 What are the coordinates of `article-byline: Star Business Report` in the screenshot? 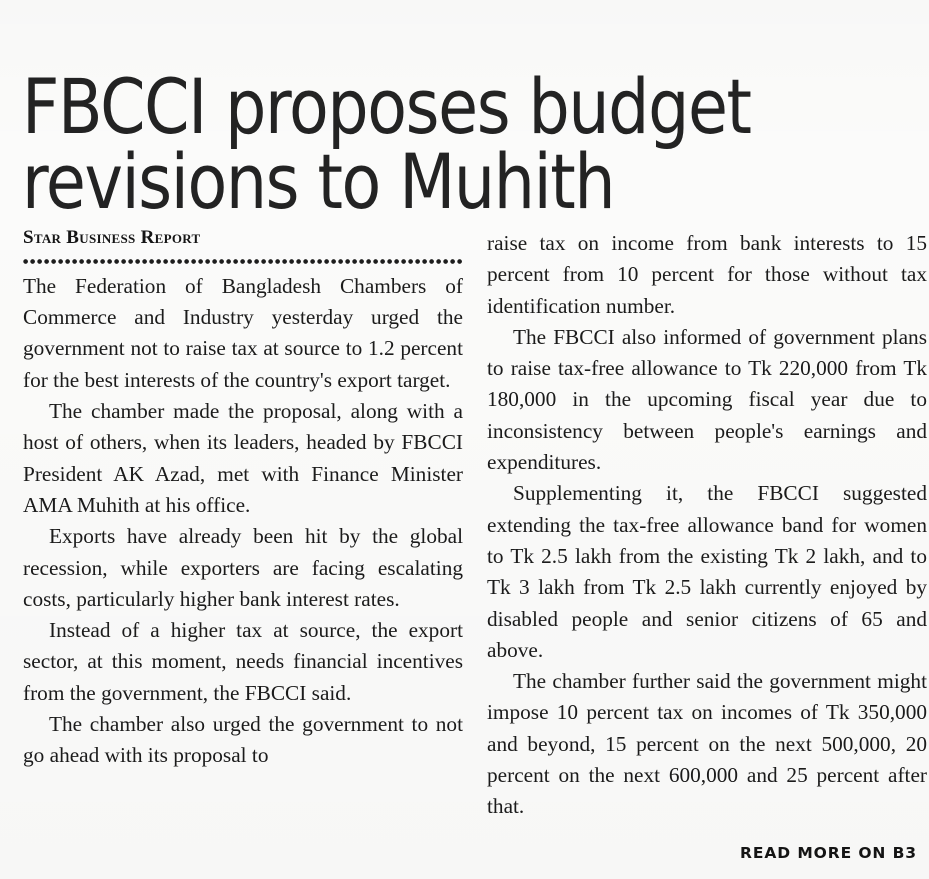 It's located at (112, 237).